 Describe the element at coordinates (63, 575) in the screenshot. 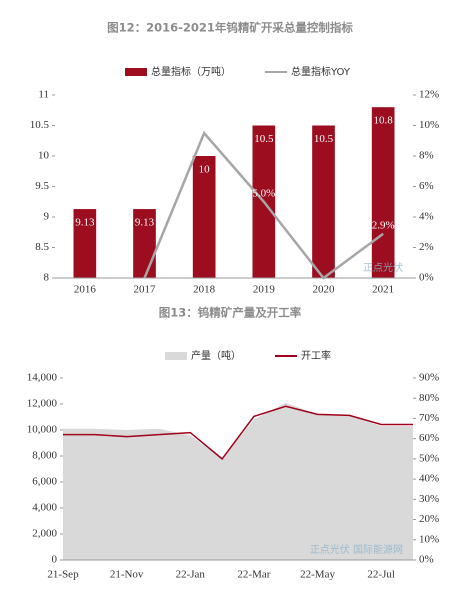

I see `x-tick-label: 21-Sep` at that location.